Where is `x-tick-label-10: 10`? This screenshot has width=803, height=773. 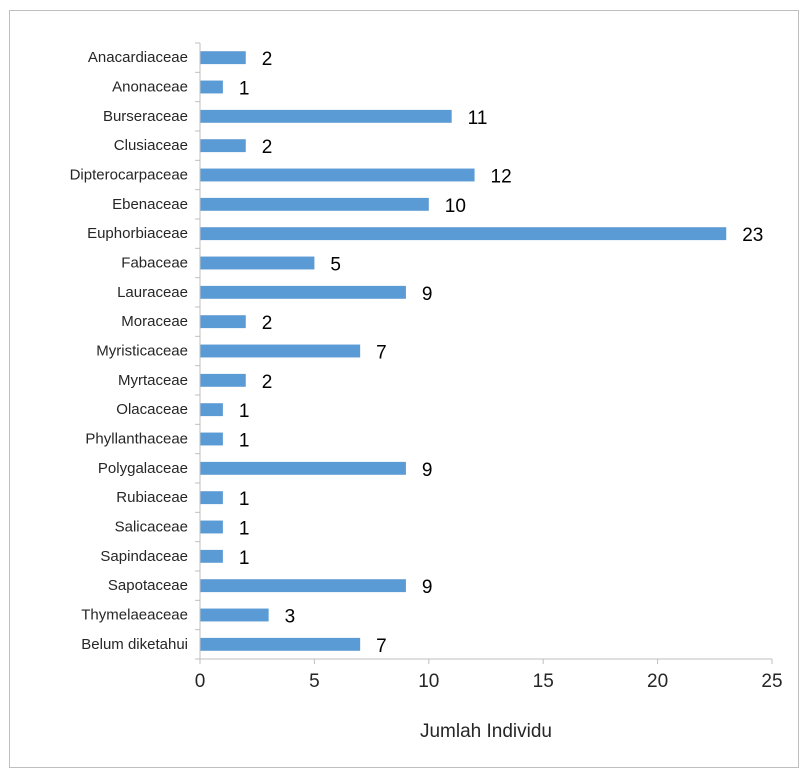
x-tick-label-10: 10 is located at coordinates (428, 681).